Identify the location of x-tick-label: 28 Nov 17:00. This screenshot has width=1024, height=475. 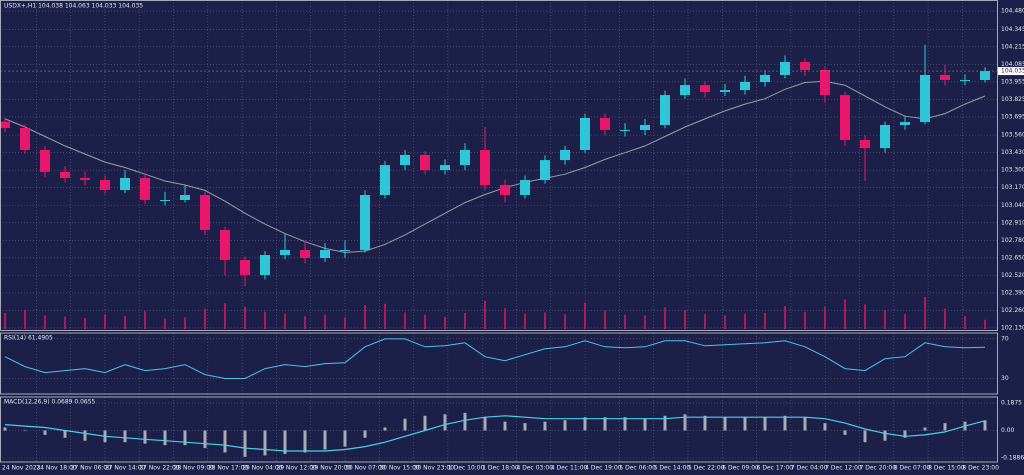
(228, 468).